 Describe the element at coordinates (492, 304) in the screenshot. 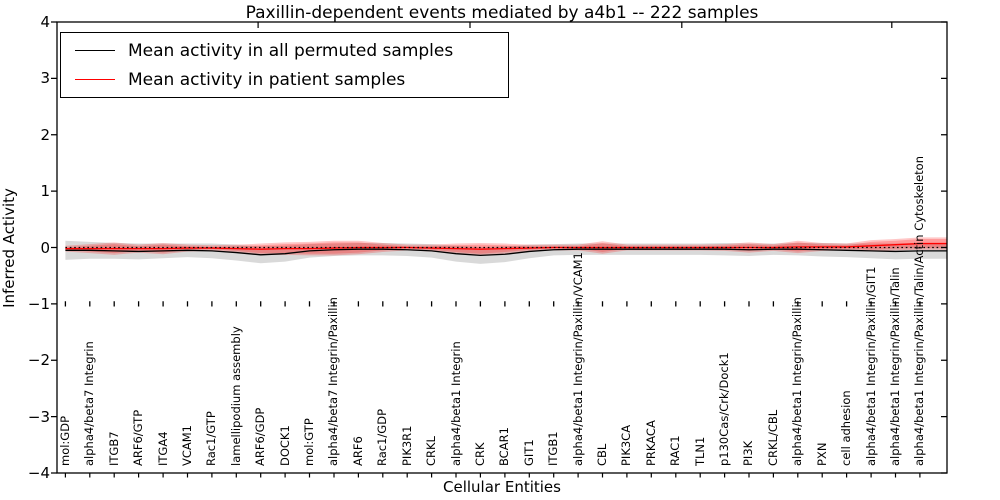

I see `category-marker-row` at that location.